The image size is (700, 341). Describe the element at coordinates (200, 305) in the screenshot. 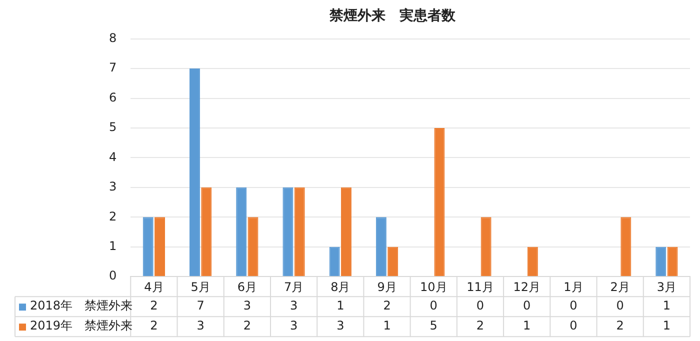

I see `data-label: 7` at that location.